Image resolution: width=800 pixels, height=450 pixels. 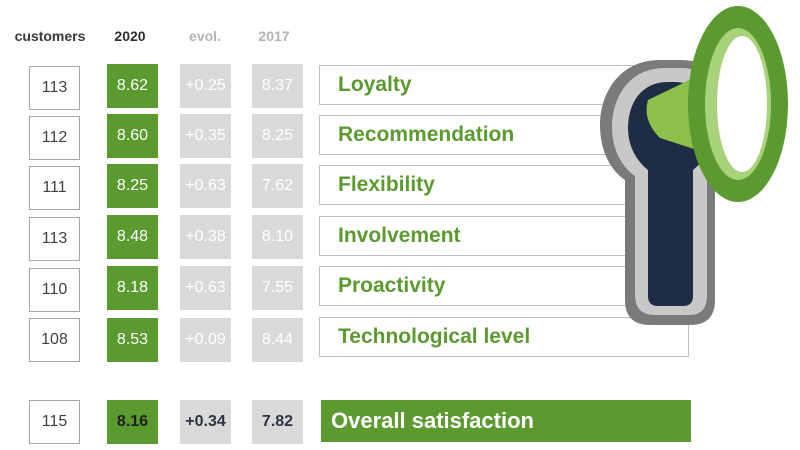 What do you see at coordinates (274, 36) in the screenshot?
I see `header-2017: 2017` at bounding box center [274, 36].